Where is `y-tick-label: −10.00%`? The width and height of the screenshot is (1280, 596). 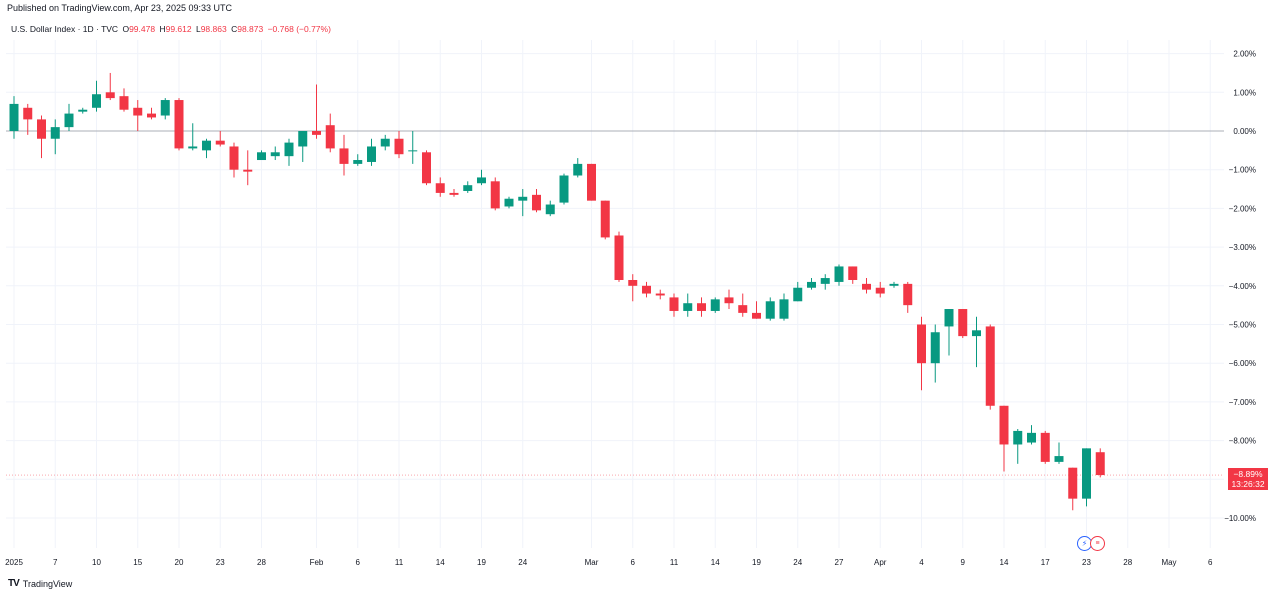
y-tick-label: −10.00% is located at coordinates (1240, 518).